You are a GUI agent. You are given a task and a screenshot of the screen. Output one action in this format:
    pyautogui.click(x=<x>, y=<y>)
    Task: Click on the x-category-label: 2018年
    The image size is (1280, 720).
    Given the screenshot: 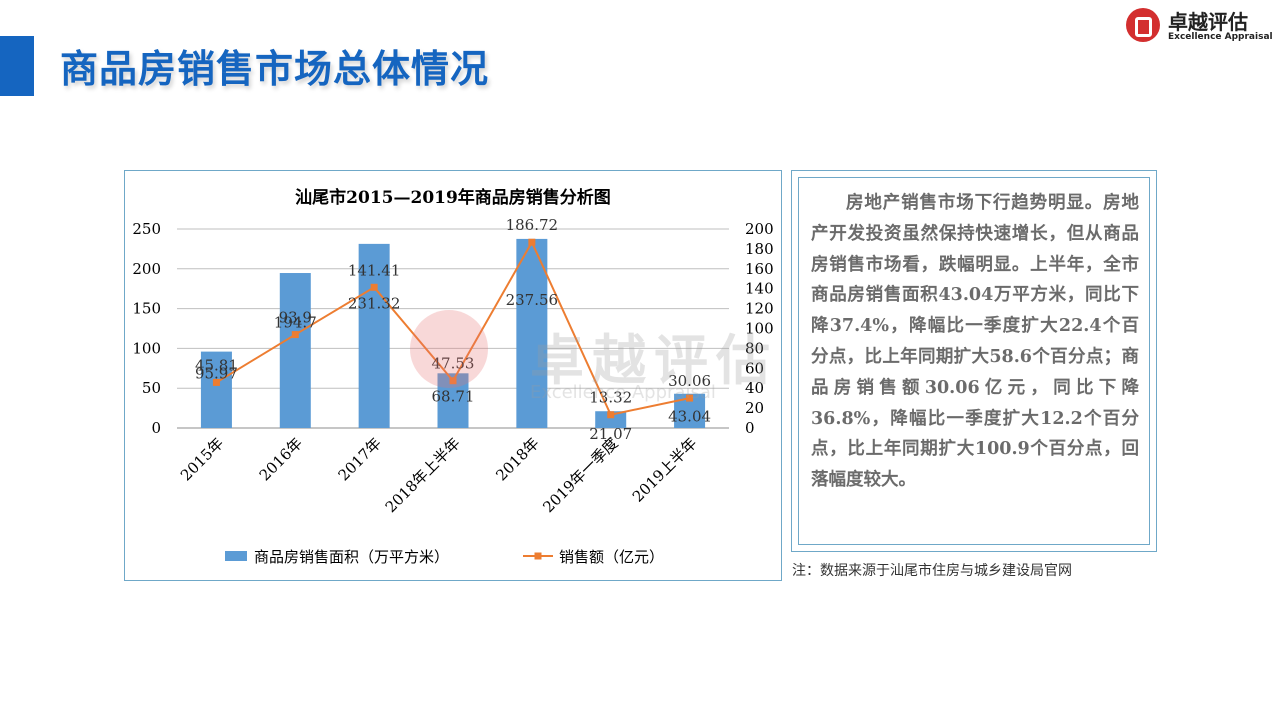 What is the action you would take?
    pyautogui.click(x=517, y=459)
    